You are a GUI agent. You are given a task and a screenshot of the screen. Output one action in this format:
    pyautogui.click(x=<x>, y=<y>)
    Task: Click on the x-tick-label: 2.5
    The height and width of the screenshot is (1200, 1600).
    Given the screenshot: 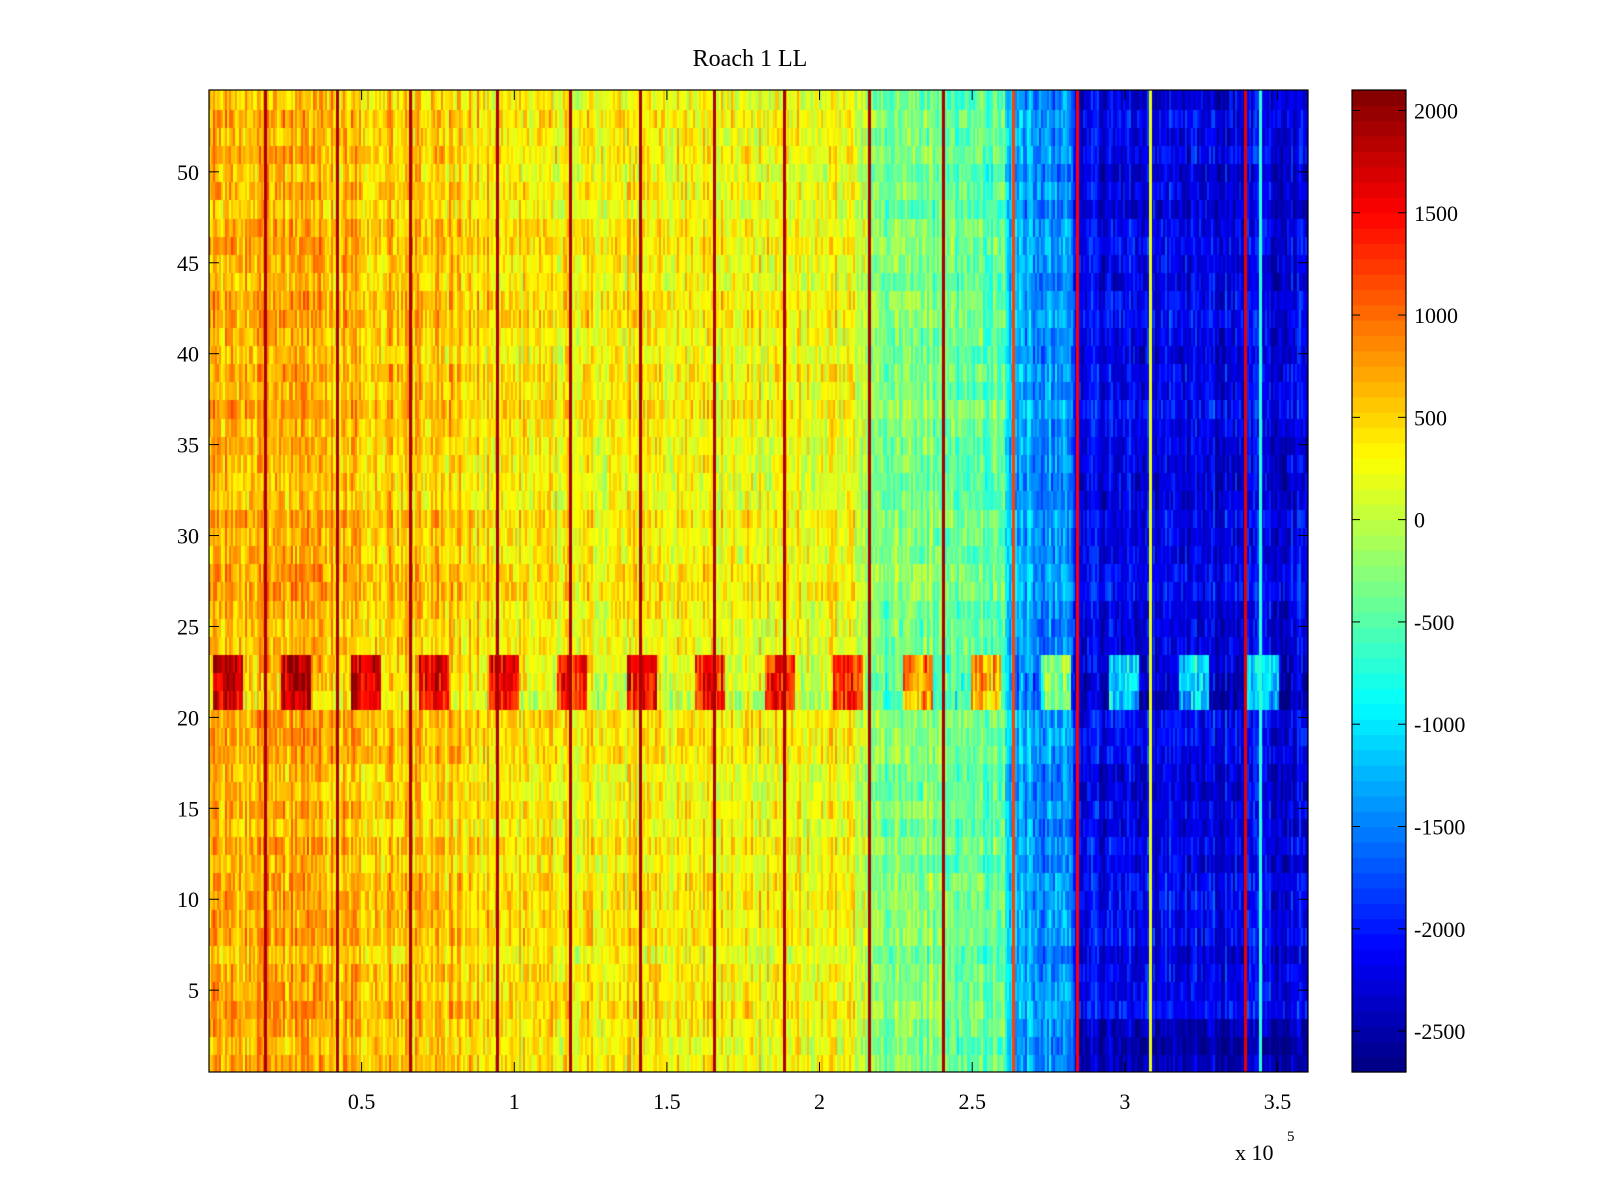 What is the action you would take?
    pyautogui.click(x=972, y=1101)
    